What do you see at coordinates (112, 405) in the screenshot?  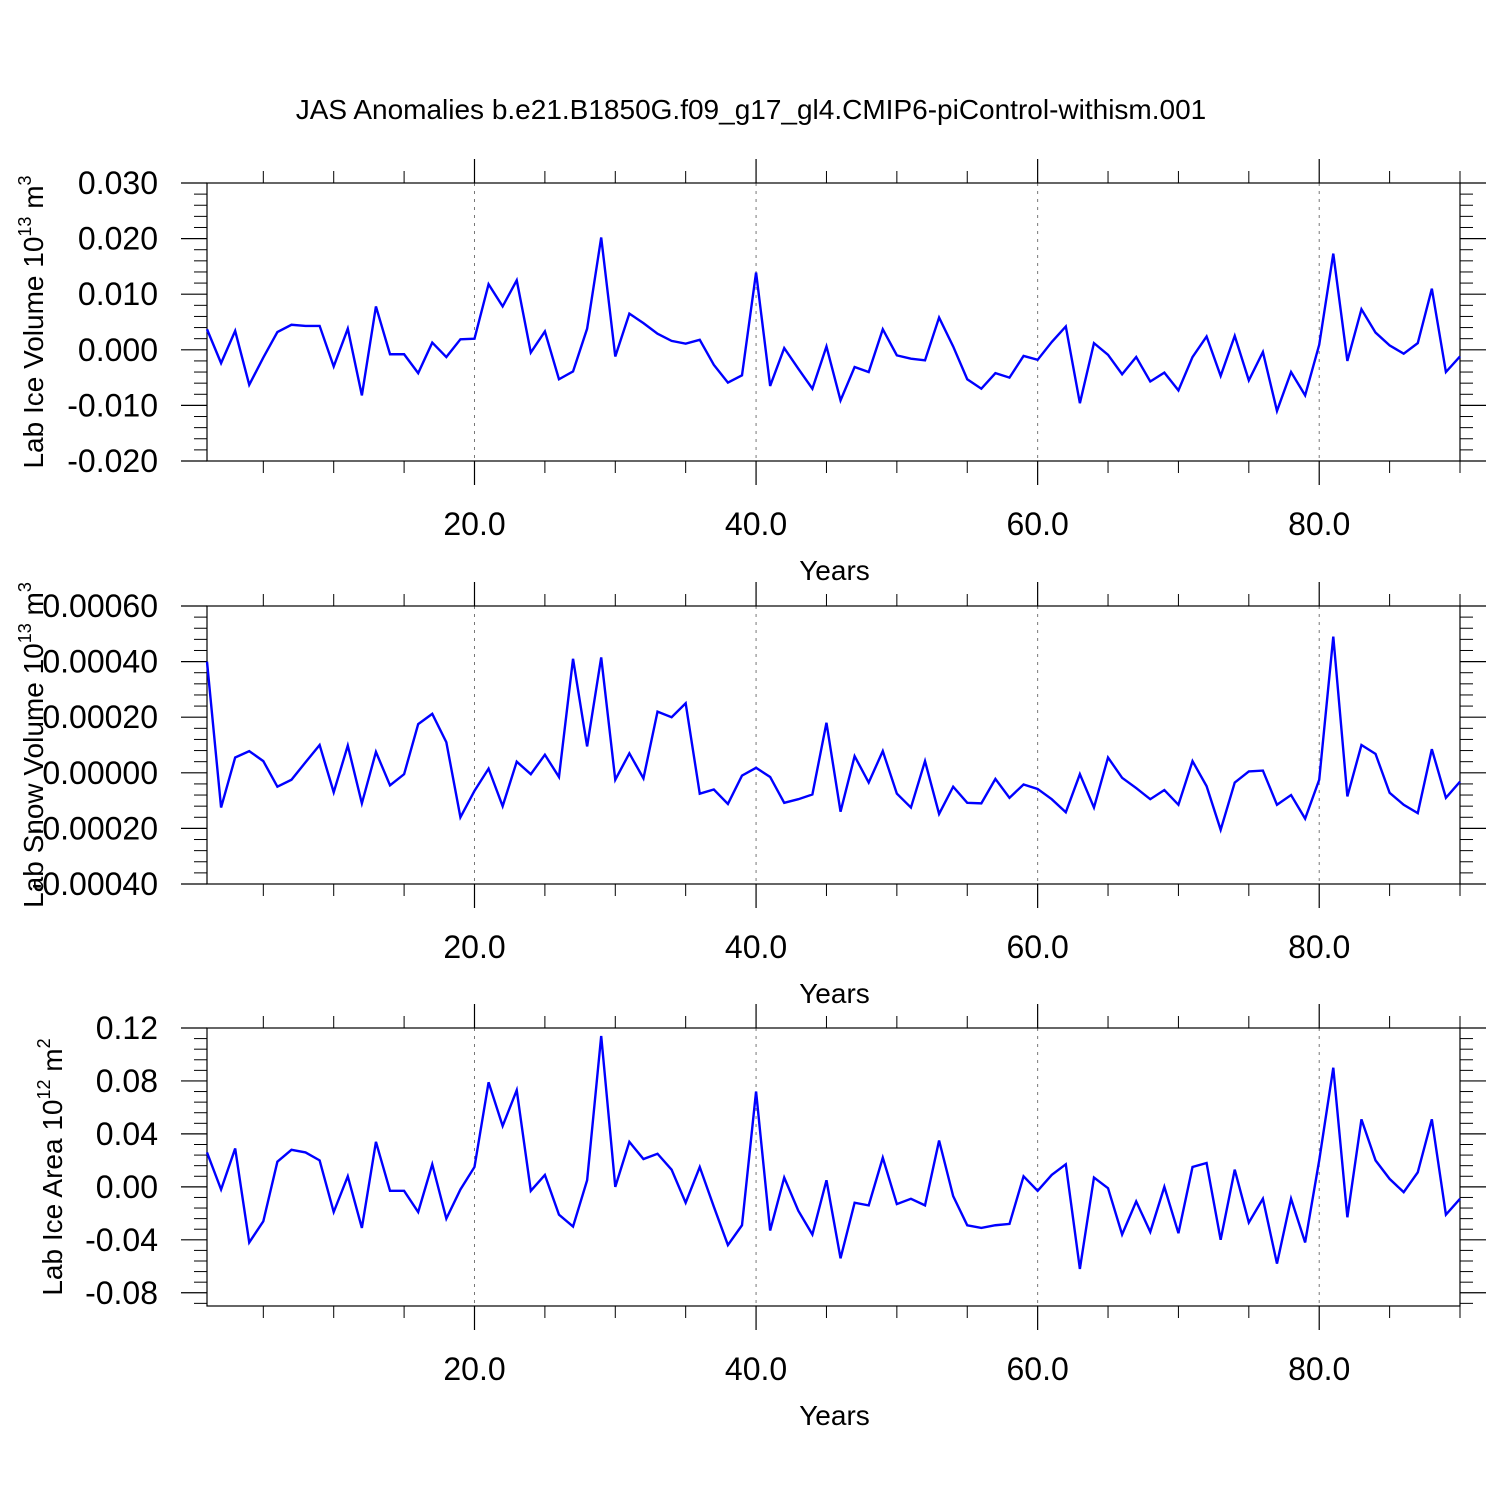 I see `y-tick-label: -0.010` at bounding box center [112, 405].